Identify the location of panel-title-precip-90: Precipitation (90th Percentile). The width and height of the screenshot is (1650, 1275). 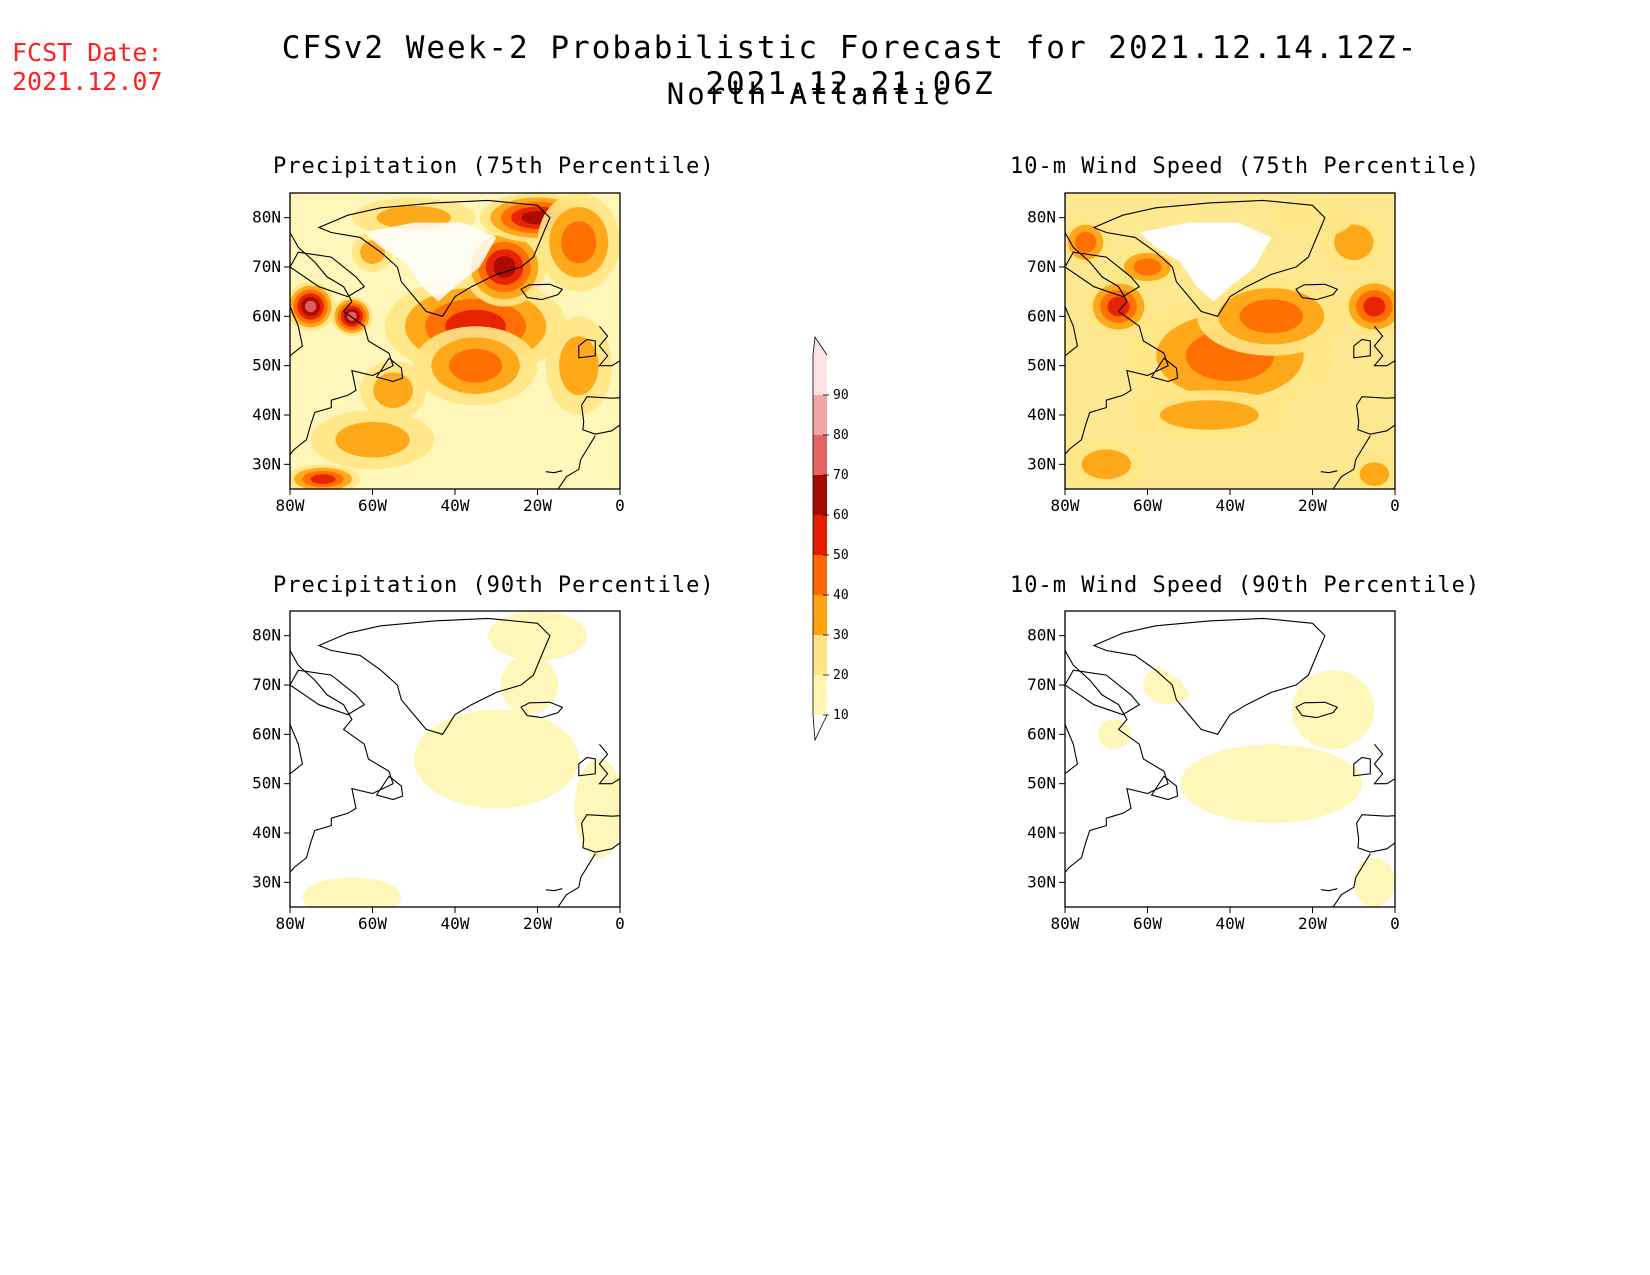
(494, 585).